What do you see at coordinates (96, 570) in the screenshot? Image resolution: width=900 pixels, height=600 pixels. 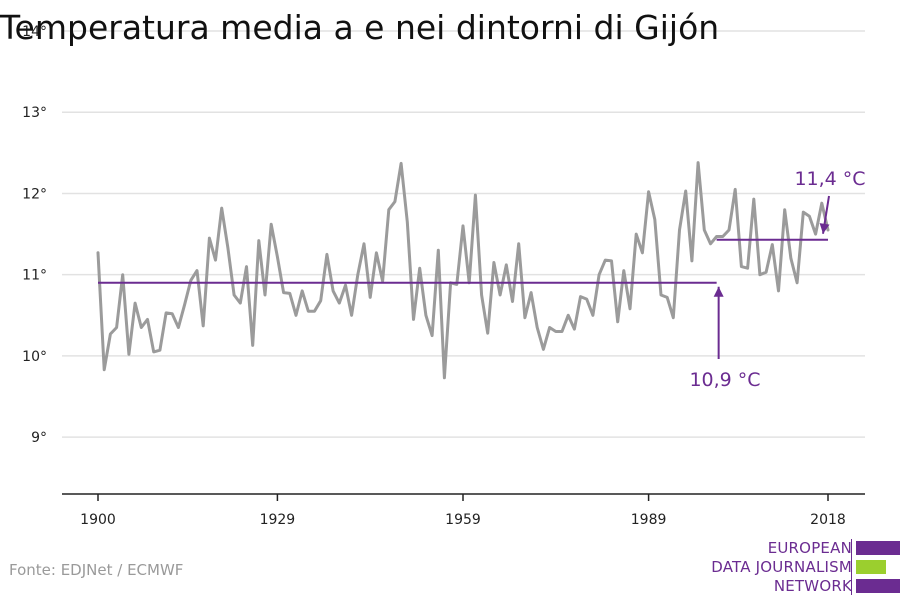 I see `source-note: Fonte: EDJNet / ECMWF` at bounding box center [96, 570].